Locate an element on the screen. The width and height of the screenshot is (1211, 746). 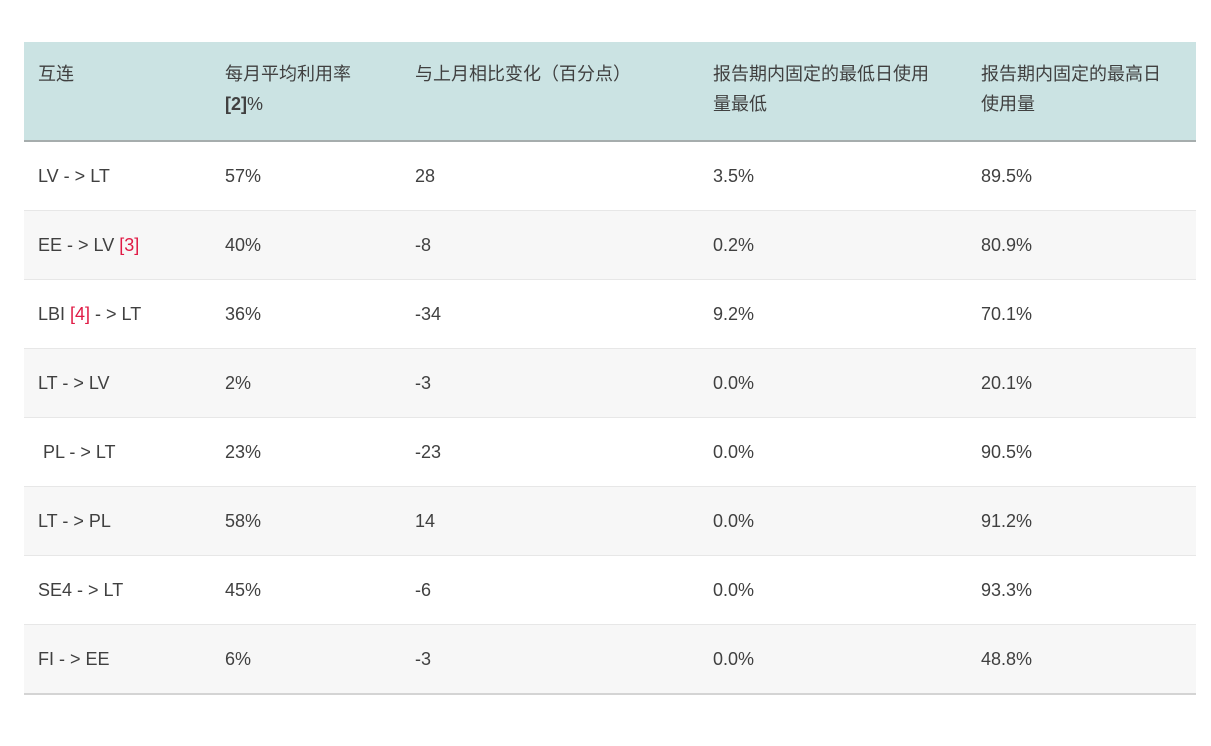
max-daily-usage-cell: 90.5% is located at coordinates (1081, 452).